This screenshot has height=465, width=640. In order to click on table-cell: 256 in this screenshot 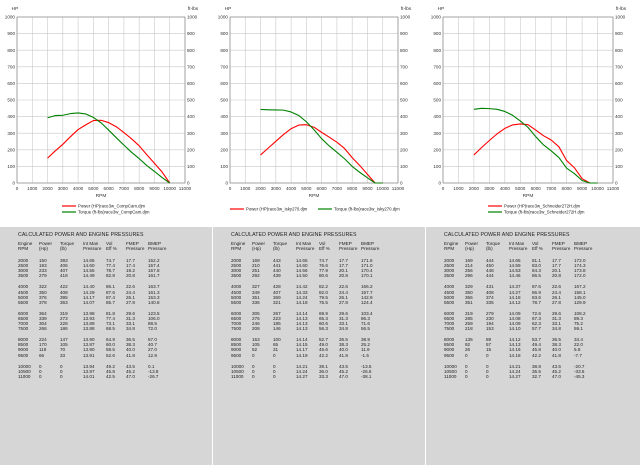, I will do `click(469, 271)`.